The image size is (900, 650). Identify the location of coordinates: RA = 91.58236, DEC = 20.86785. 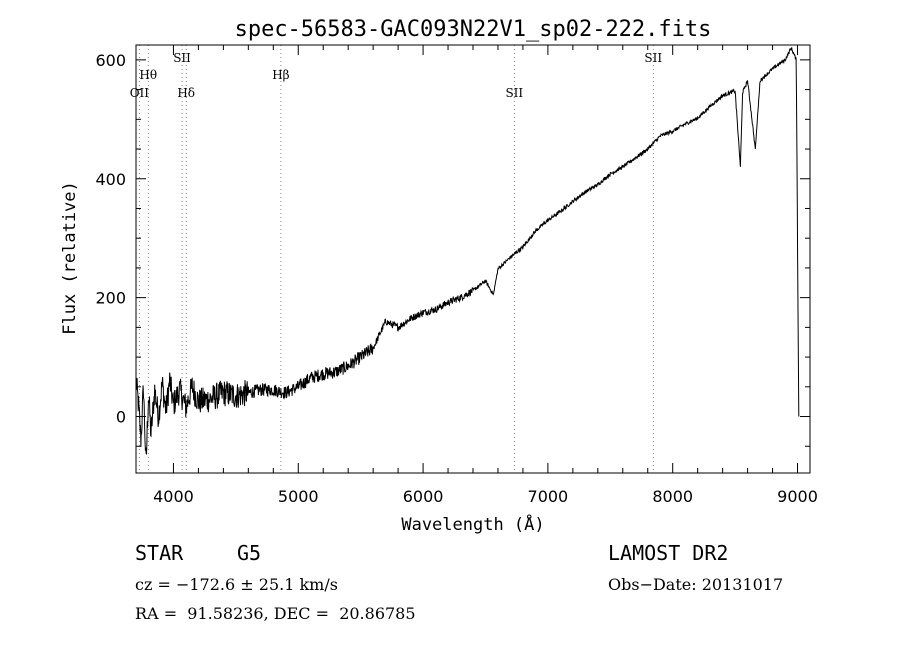
(275, 613).